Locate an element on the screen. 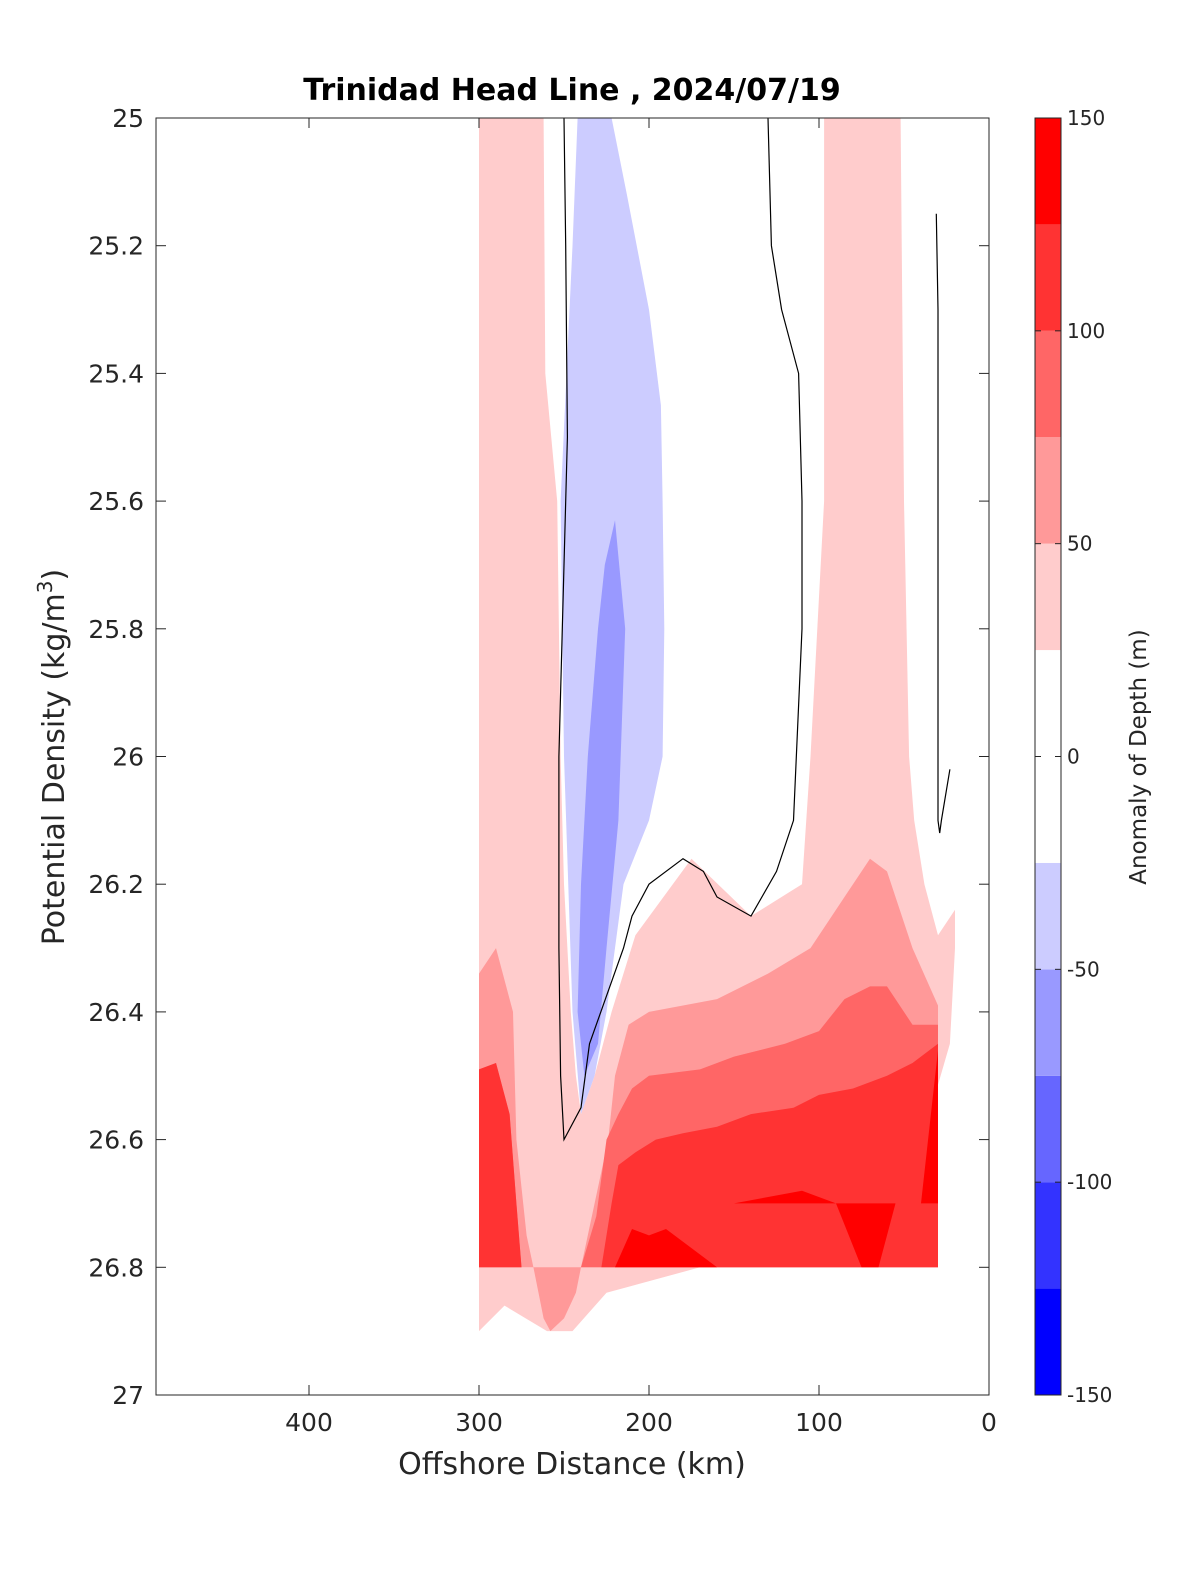 The height and width of the screenshot is (1580, 1200). x-tick-label: 400 is located at coordinates (309, 1422).